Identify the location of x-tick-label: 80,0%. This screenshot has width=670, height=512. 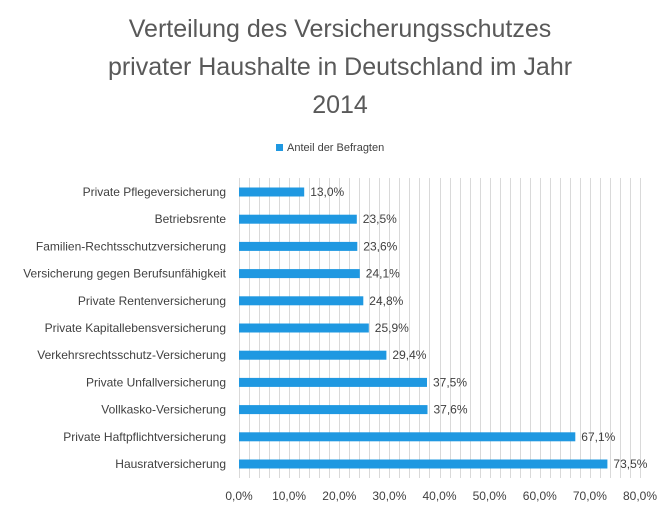
(640, 496).